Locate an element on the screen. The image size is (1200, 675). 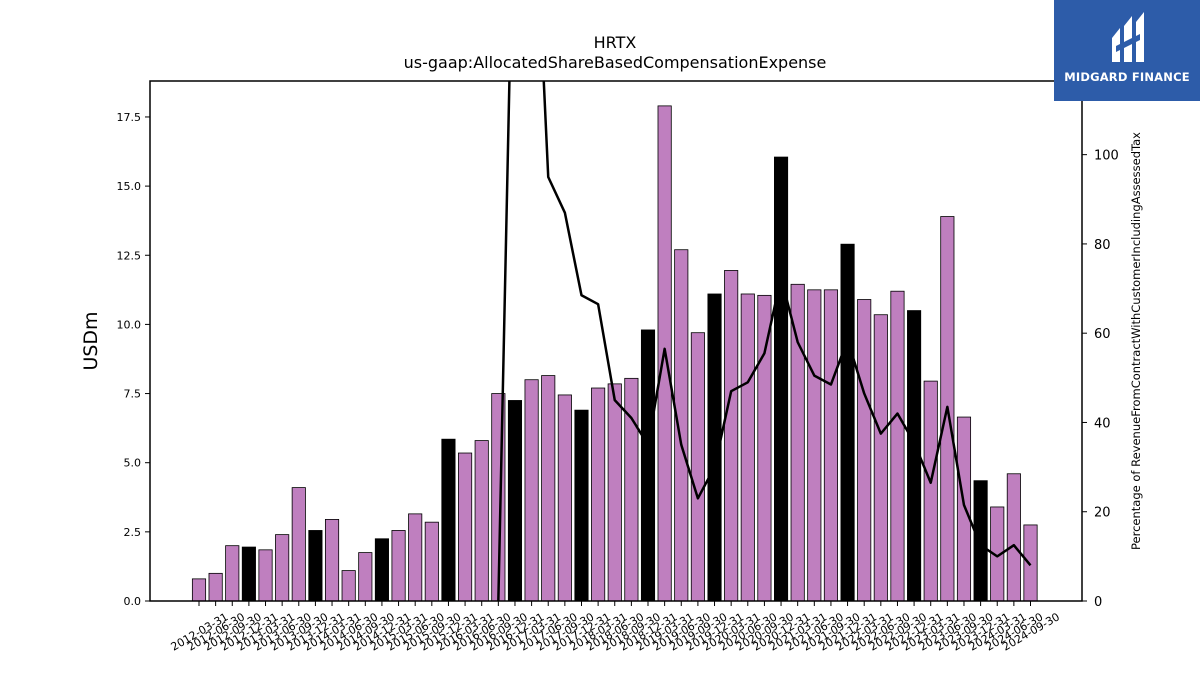
y2-tick-label: 40 is located at coordinates (1102, 423).